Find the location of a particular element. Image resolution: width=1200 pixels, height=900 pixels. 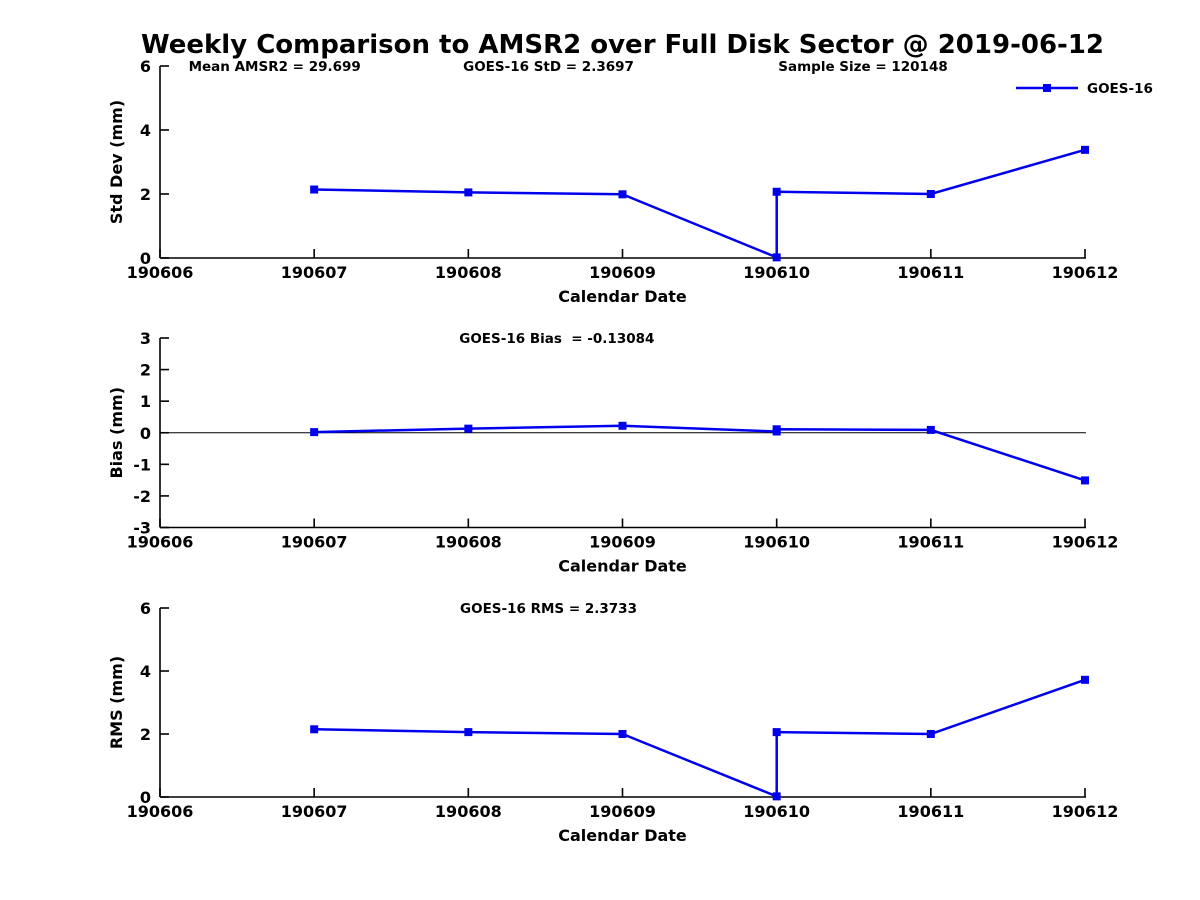

stat-annotation: Sample Size = 120148 is located at coordinates (862, 67).